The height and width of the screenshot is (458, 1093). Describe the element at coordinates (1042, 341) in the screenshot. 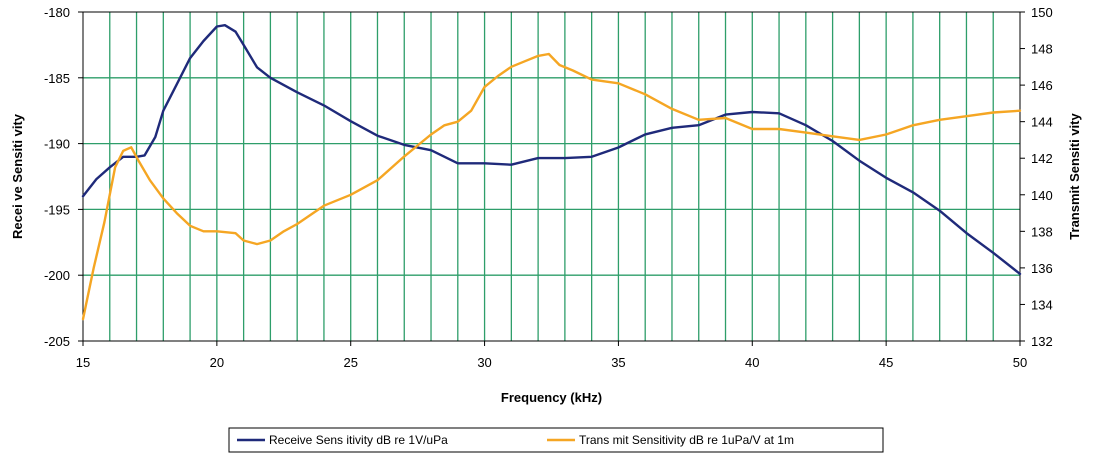

I see `y2-tick-label: 132` at that location.